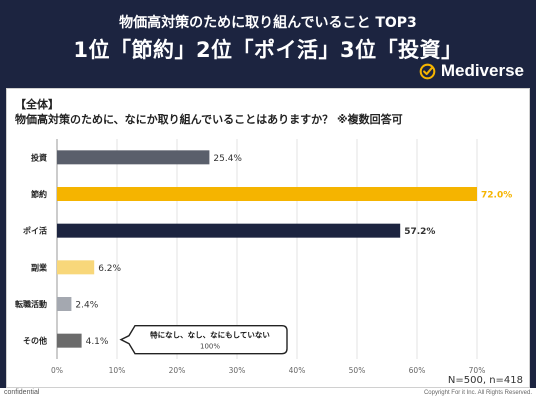 The width and height of the screenshot is (536, 402). Describe the element at coordinates (496, 196) in the screenshot. I see `data-label: 72.0%` at that location.